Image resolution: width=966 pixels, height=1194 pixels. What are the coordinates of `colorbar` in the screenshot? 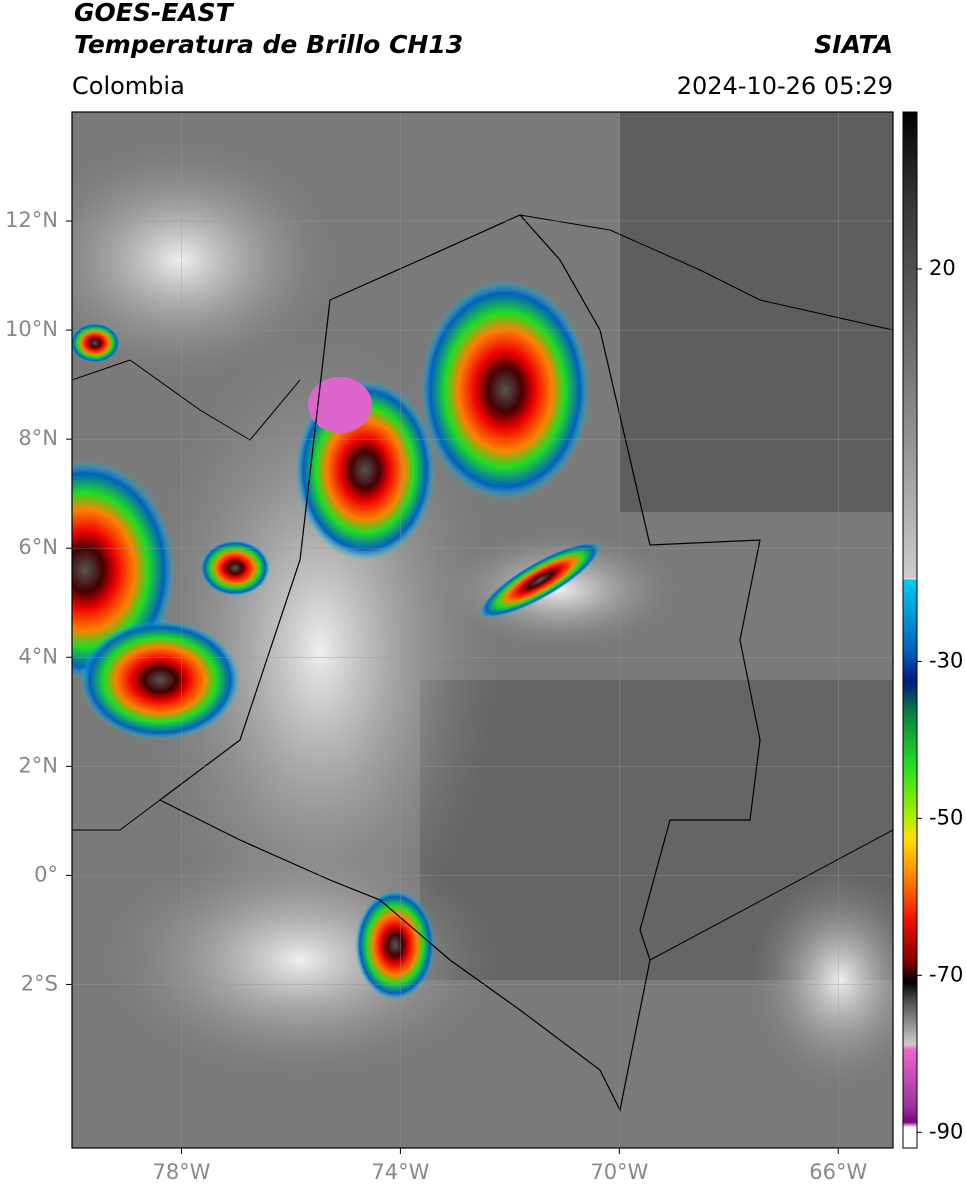 It's located at (910, 630).